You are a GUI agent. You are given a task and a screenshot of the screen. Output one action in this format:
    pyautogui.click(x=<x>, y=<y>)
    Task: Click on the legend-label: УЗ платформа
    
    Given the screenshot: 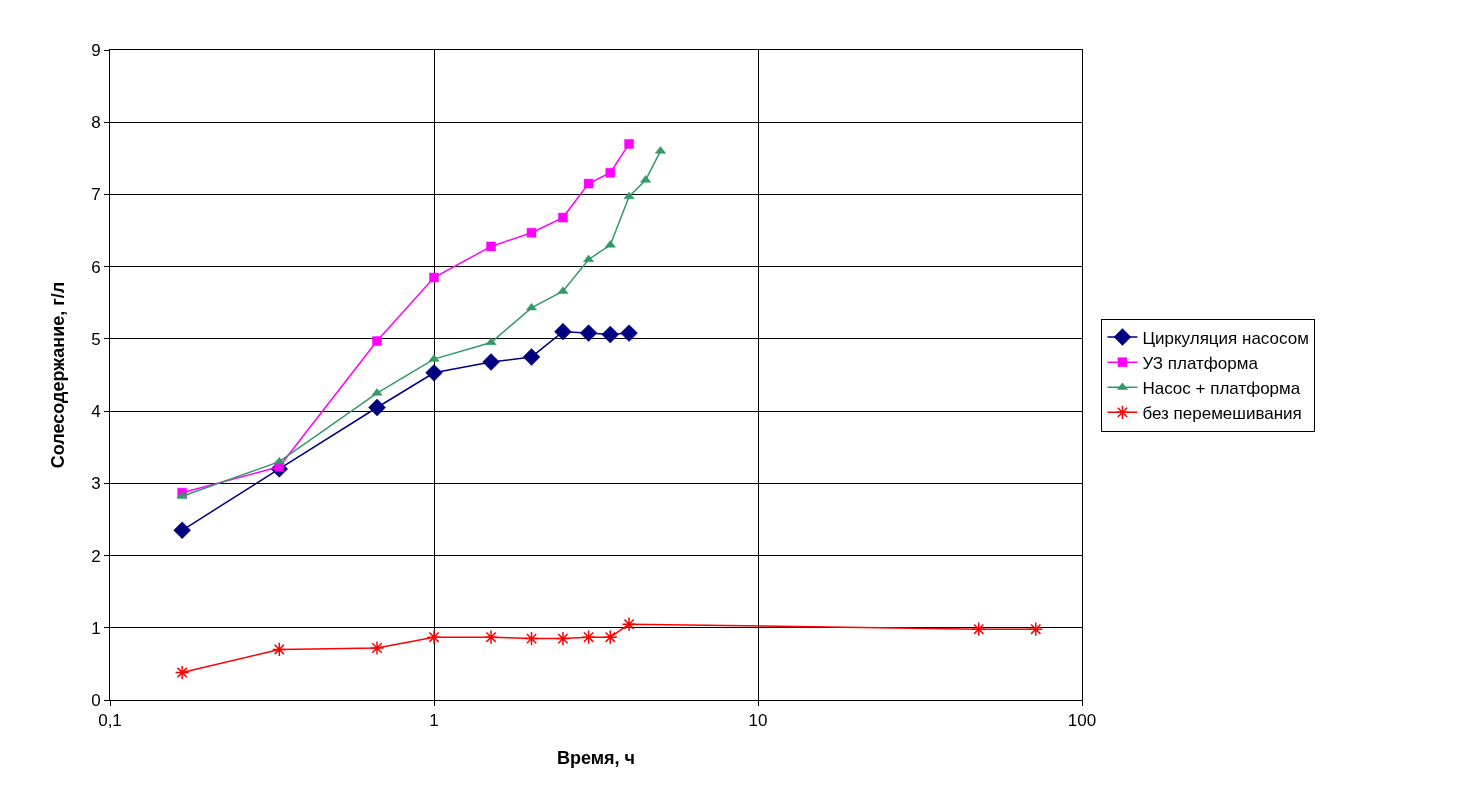 What is the action you would take?
    pyautogui.click(x=1200, y=363)
    